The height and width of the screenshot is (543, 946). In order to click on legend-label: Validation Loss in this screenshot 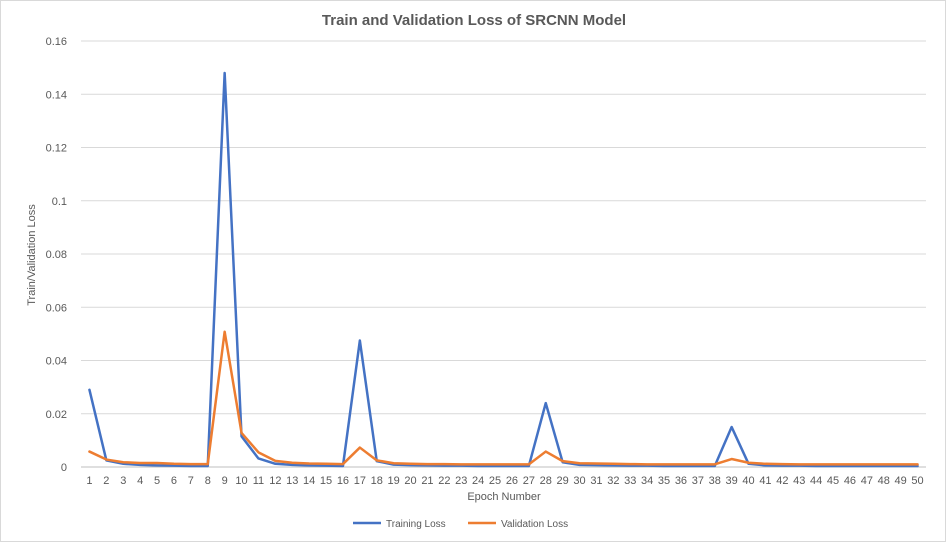, I will do `click(534, 524)`.